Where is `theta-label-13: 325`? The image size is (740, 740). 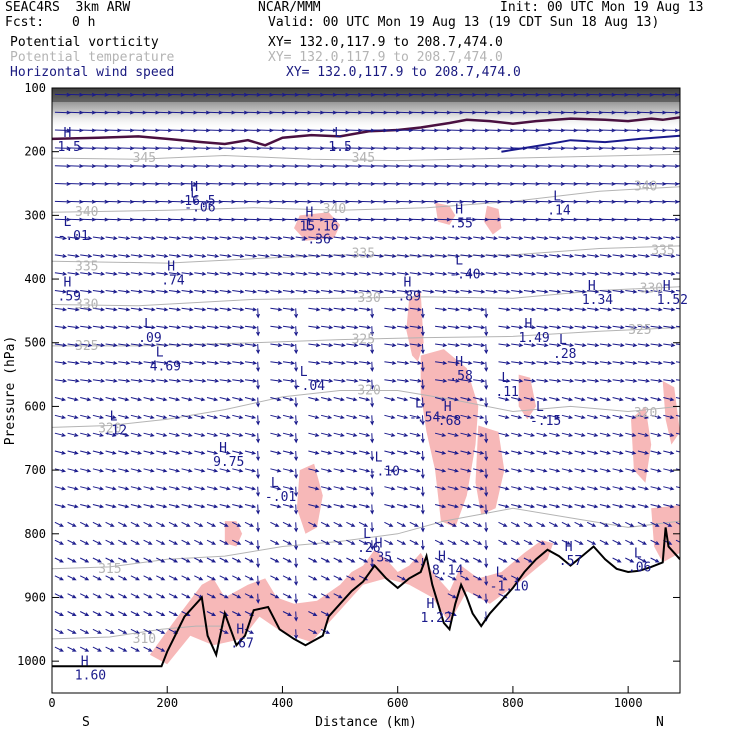
theta-label-13: 325 is located at coordinates (639, 330).